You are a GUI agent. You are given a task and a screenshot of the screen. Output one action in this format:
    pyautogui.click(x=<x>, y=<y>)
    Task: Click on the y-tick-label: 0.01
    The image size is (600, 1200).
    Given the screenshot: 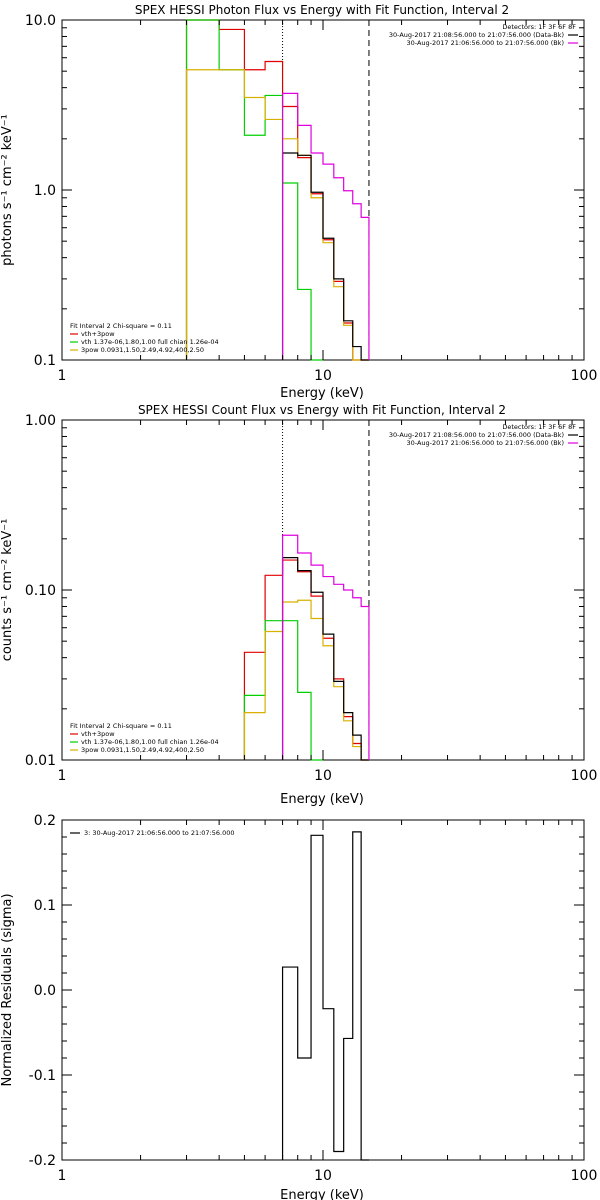 What is the action you would take?
    pyautogui.click(x=40, y=761)
    